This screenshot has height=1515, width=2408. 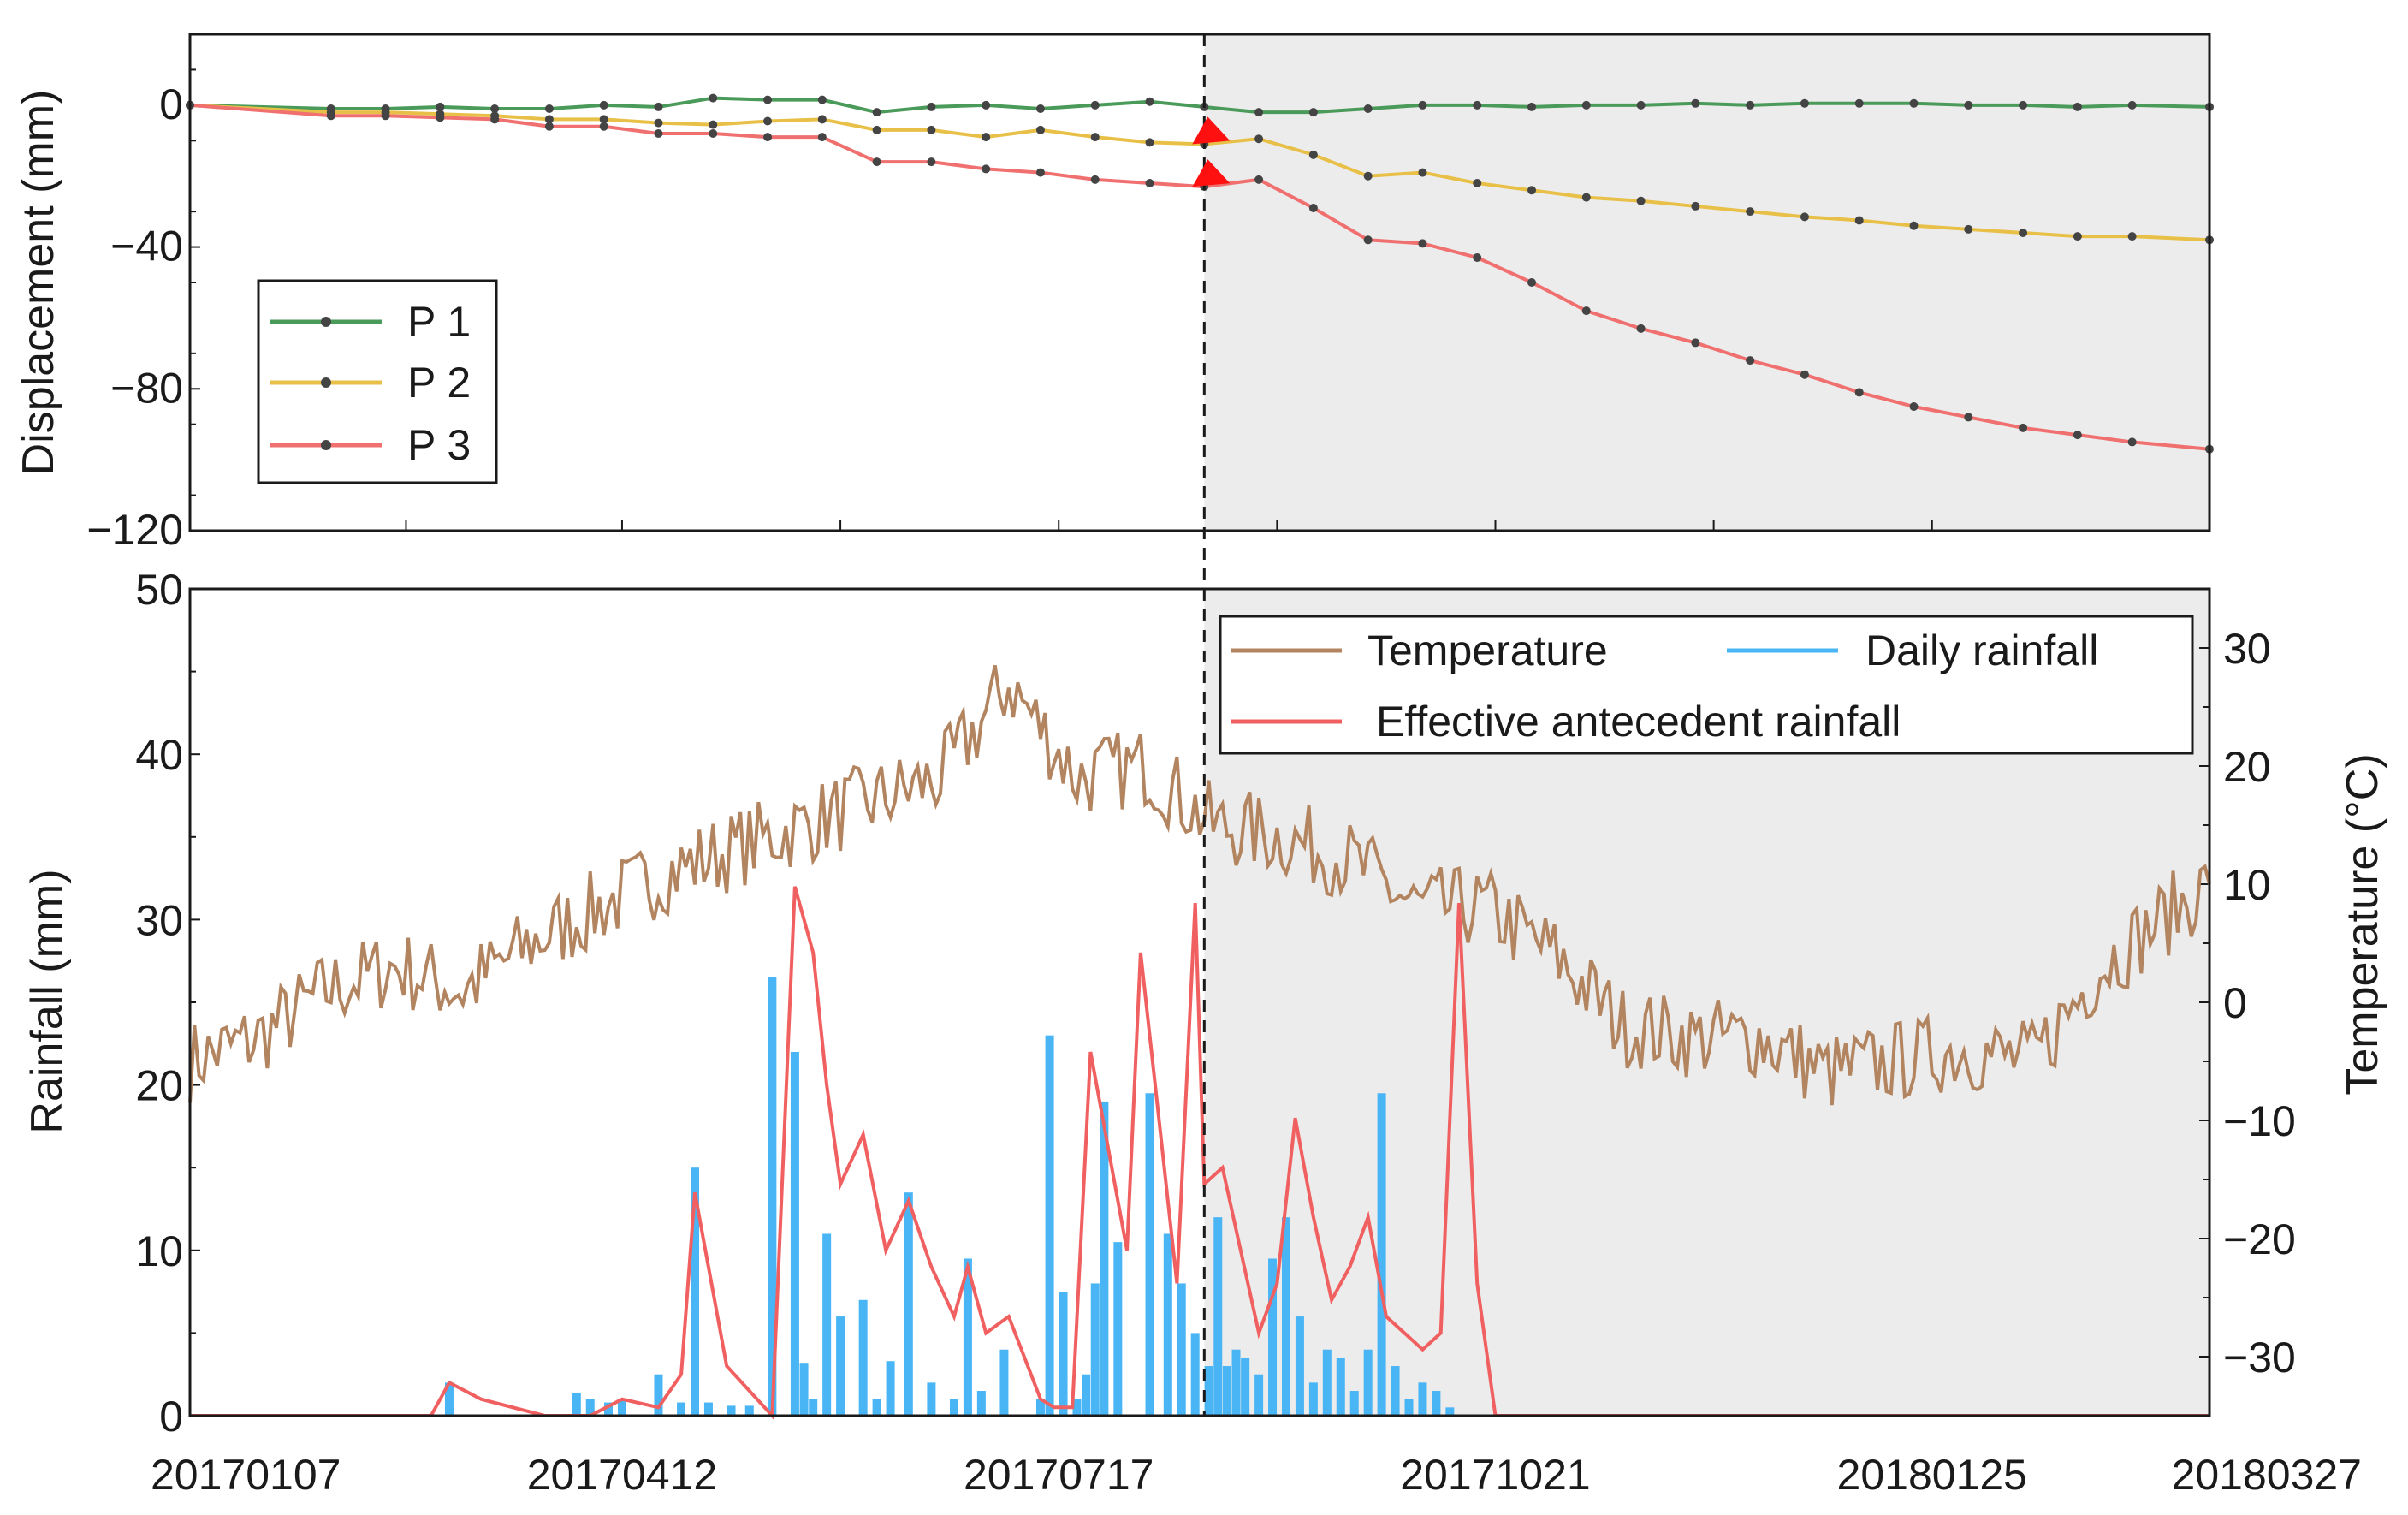 I want to click on bottom-legend-box, so click(x=1706, y=685).